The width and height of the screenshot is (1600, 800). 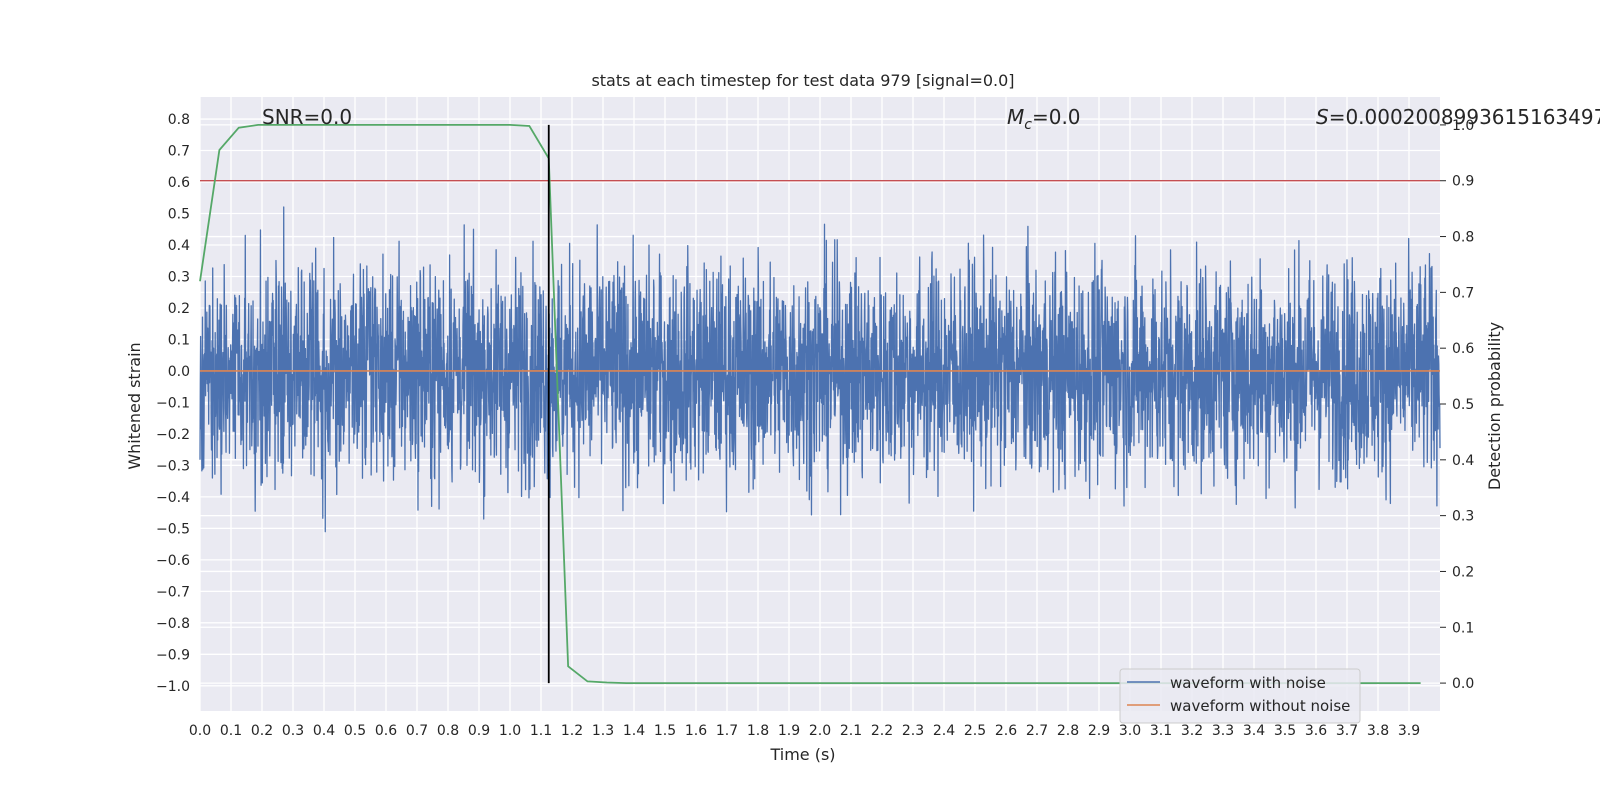 What do you see at coordinates (1409, 731) in the screenshot?
I see `x-tick-label: 3.9` at bounding box center [1409, 731].